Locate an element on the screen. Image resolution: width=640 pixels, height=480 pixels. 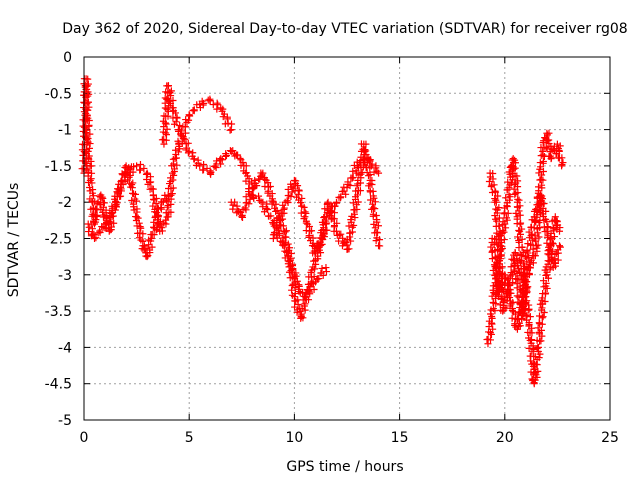
x-tick-label: 15 is located at coordinates (400, 438).